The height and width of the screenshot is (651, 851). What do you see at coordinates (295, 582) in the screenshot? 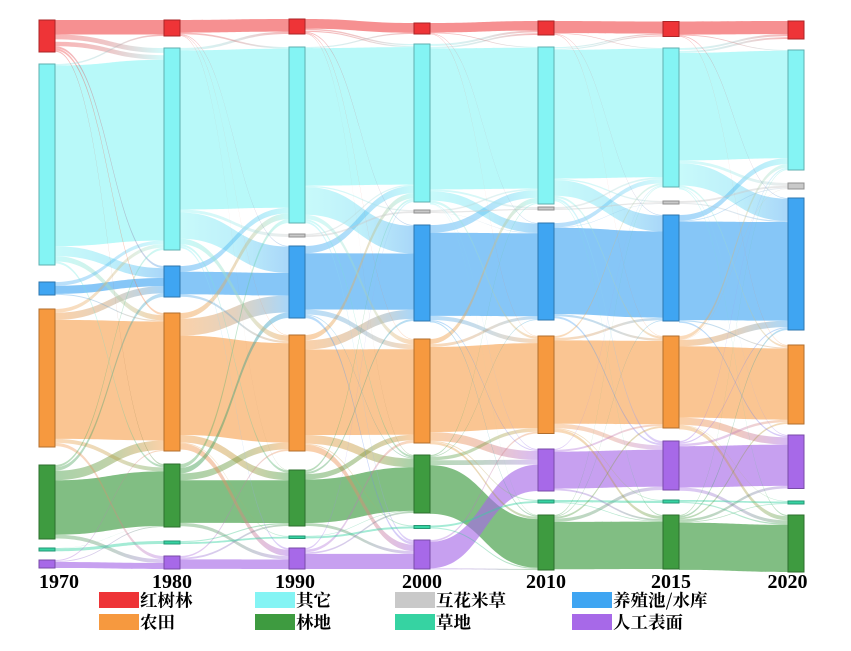
I see `svg-text: 1990` at bounding box center [295, 582].